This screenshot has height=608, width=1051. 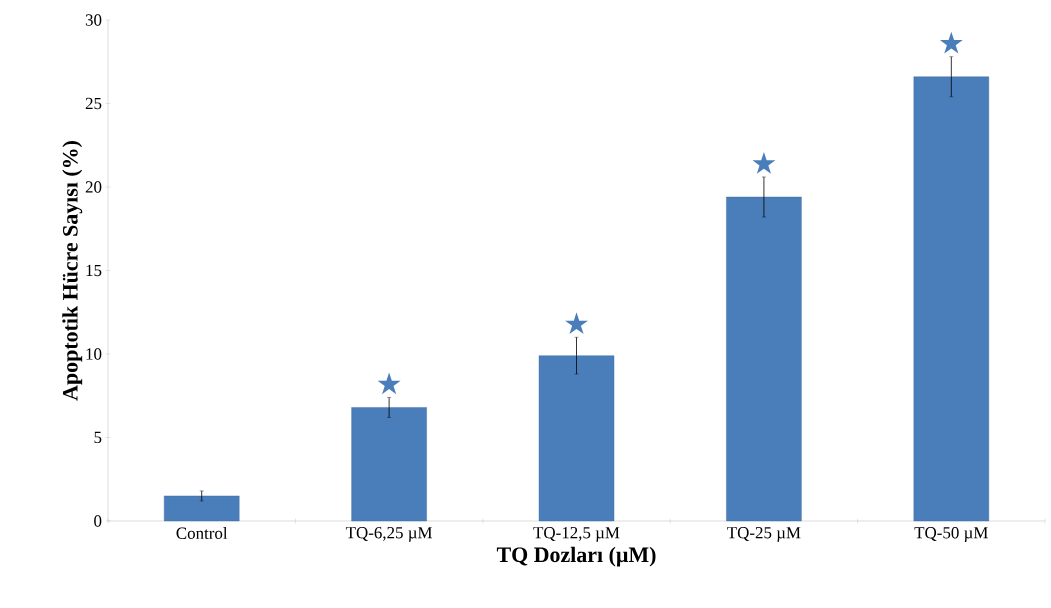 I want to click on x-tick-label: TQ-25 µM, so click(x=764, y=534).